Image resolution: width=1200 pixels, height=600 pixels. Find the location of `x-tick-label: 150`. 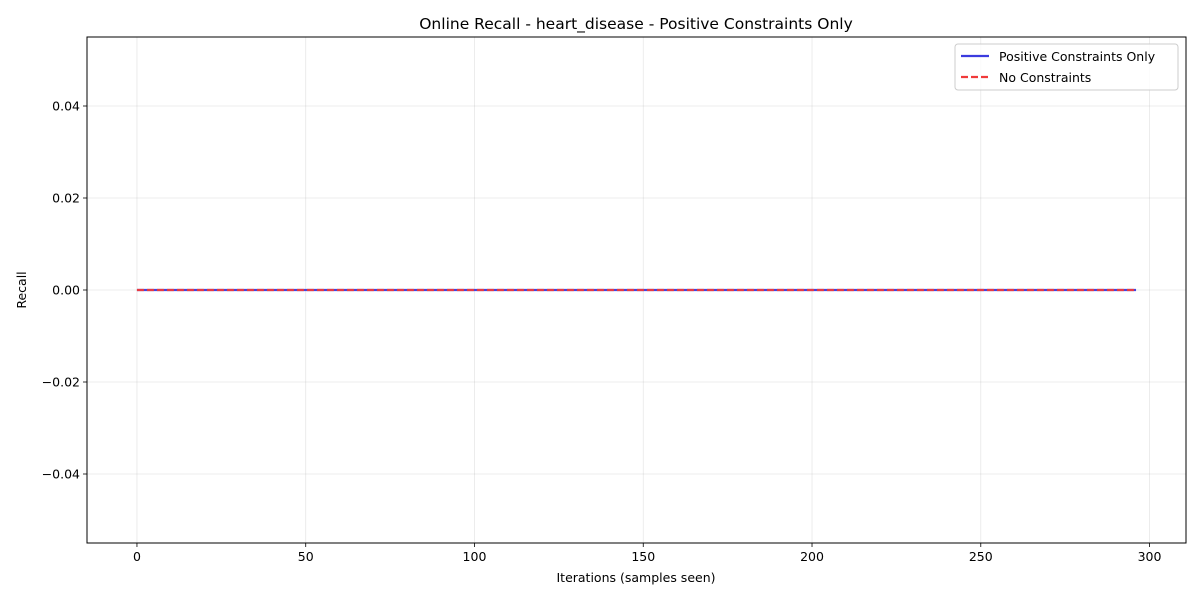

x-tick-label: 150 is located at coordinates (643, 556).